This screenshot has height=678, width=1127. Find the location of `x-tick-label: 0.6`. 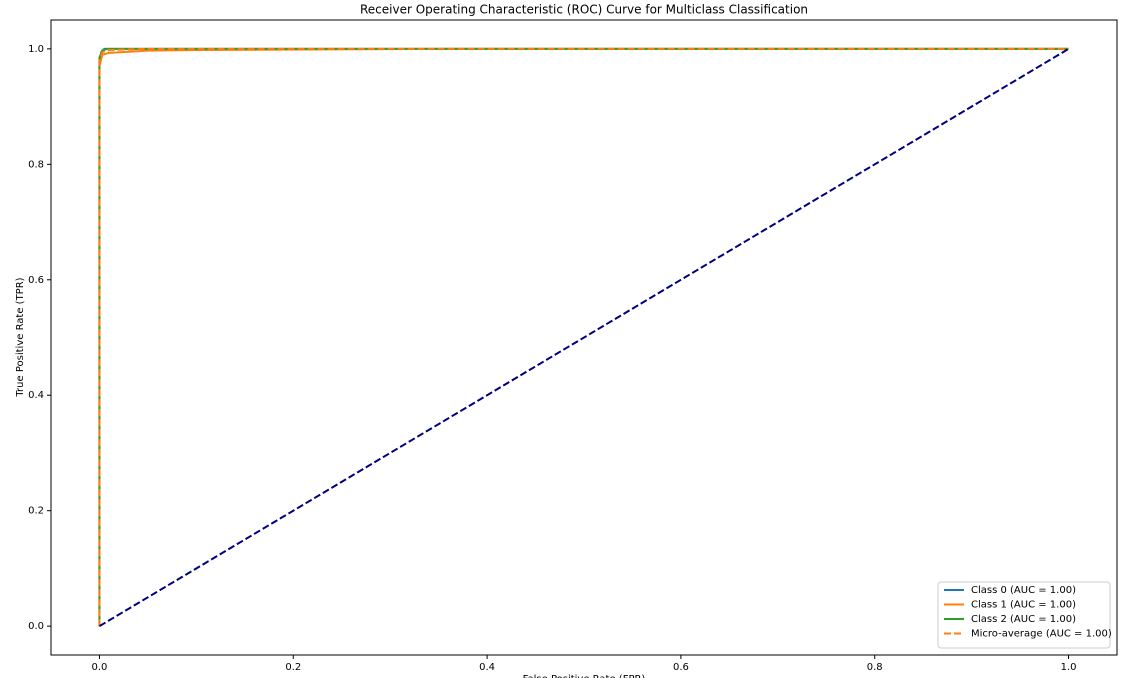

x-tick-label: 0.6 is located at coordinates (681, 667).